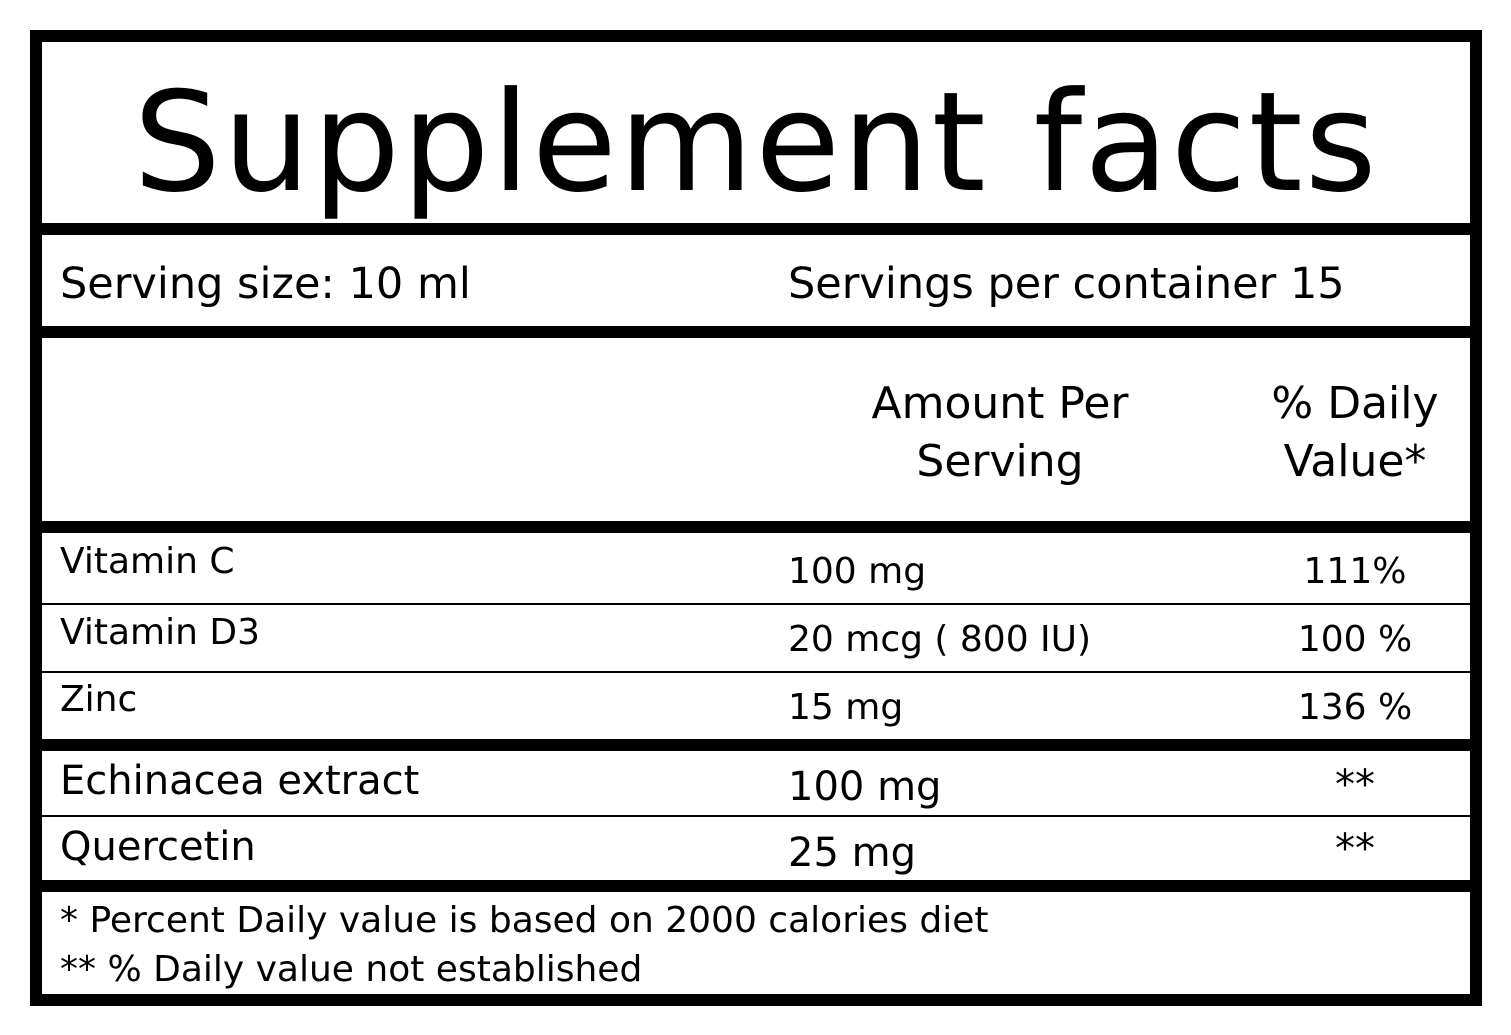 The height and width of the screenshot is (1035, 1511). What do you see at coordinates (756, 332) in the screenshot?
I see `divider-serving` at bounding box center [756, 332].